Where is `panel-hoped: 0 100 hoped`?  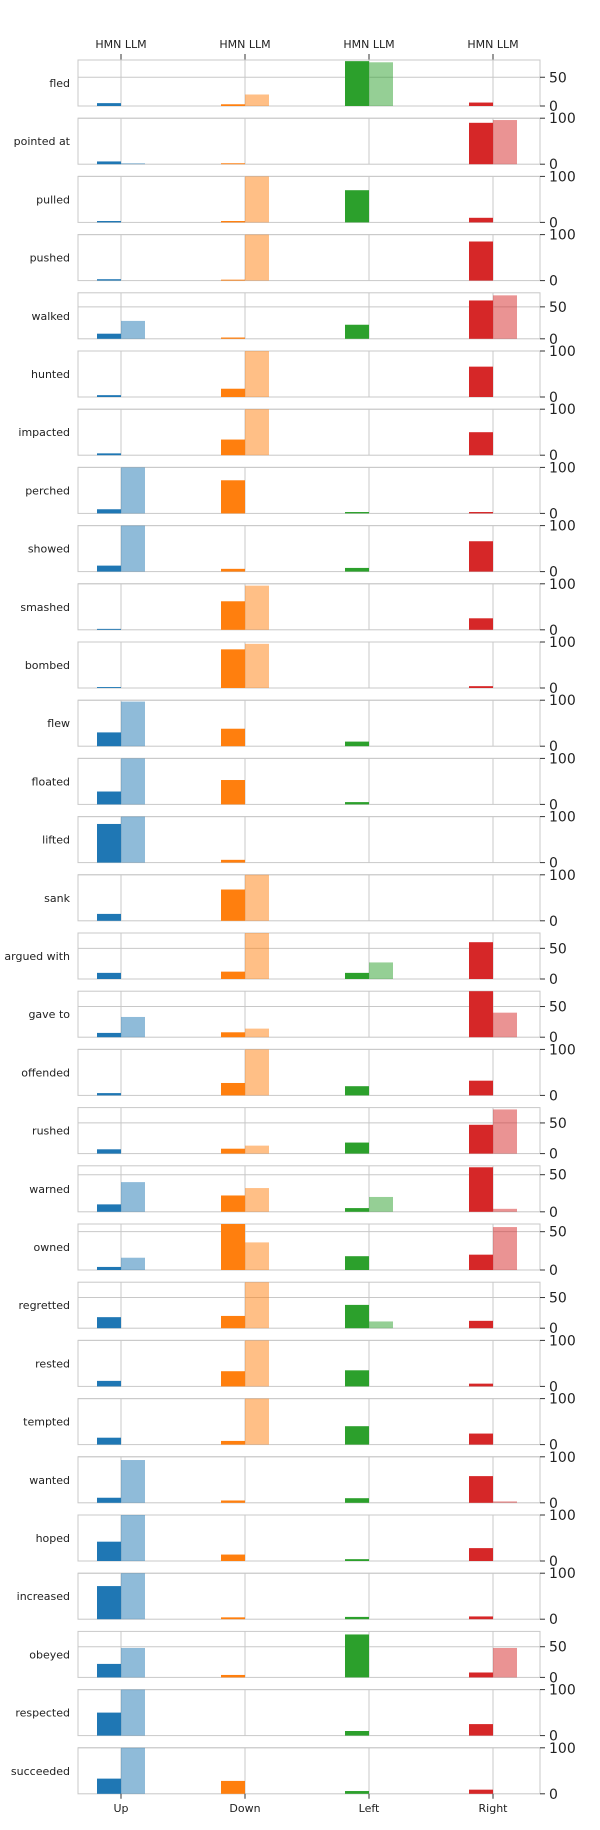 panel-hoped: 0 100 hoped is located at coordinates (306, 1539).